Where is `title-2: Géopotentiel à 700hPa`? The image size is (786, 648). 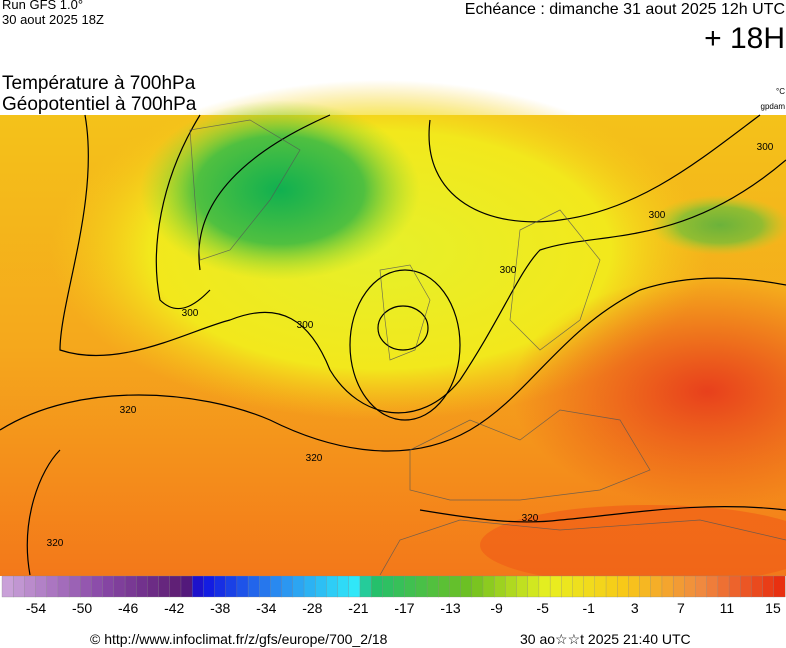
title-2: Géopotentiel à 700hPa is located at coordinates (99, 104).